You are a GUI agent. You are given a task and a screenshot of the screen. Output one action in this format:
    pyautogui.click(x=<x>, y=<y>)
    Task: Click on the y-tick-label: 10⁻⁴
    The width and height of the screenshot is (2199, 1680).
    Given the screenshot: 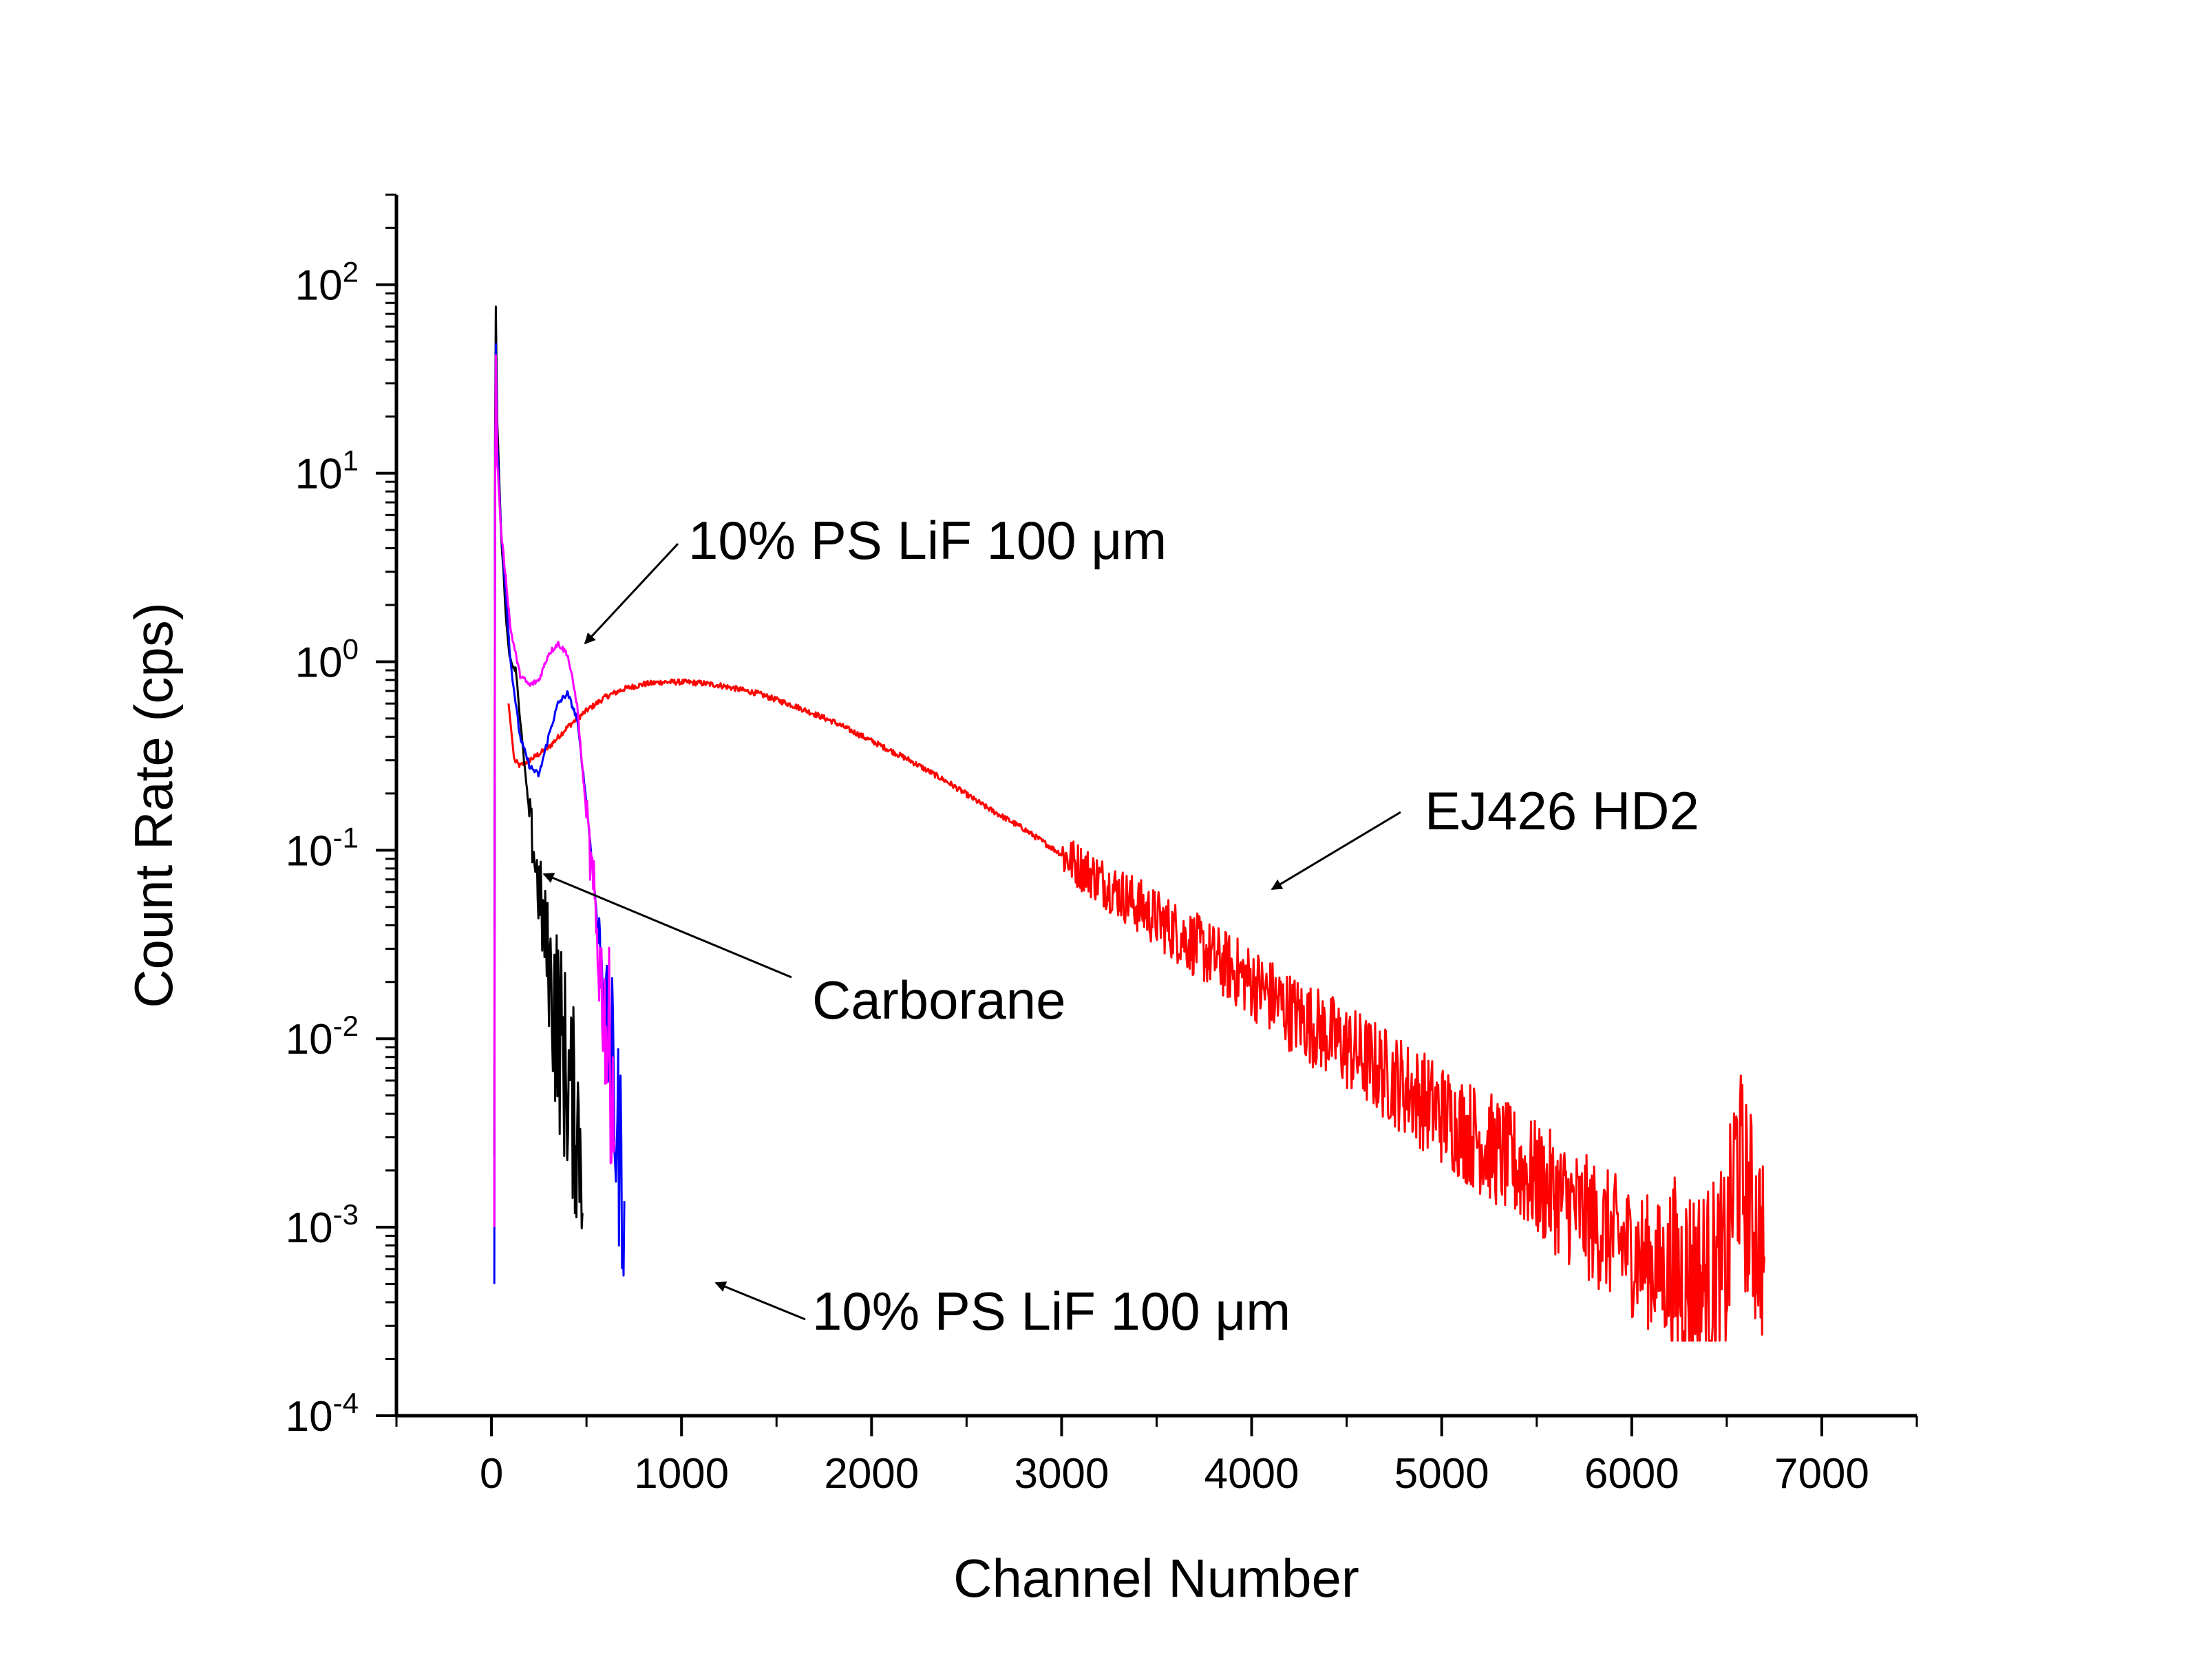 What is the action you would take?
    pyautogui.click(x=322, y=1413)
    